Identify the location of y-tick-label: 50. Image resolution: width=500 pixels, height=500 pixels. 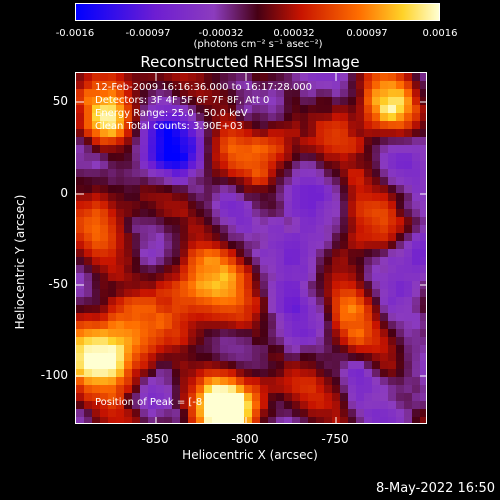
(60, 101).